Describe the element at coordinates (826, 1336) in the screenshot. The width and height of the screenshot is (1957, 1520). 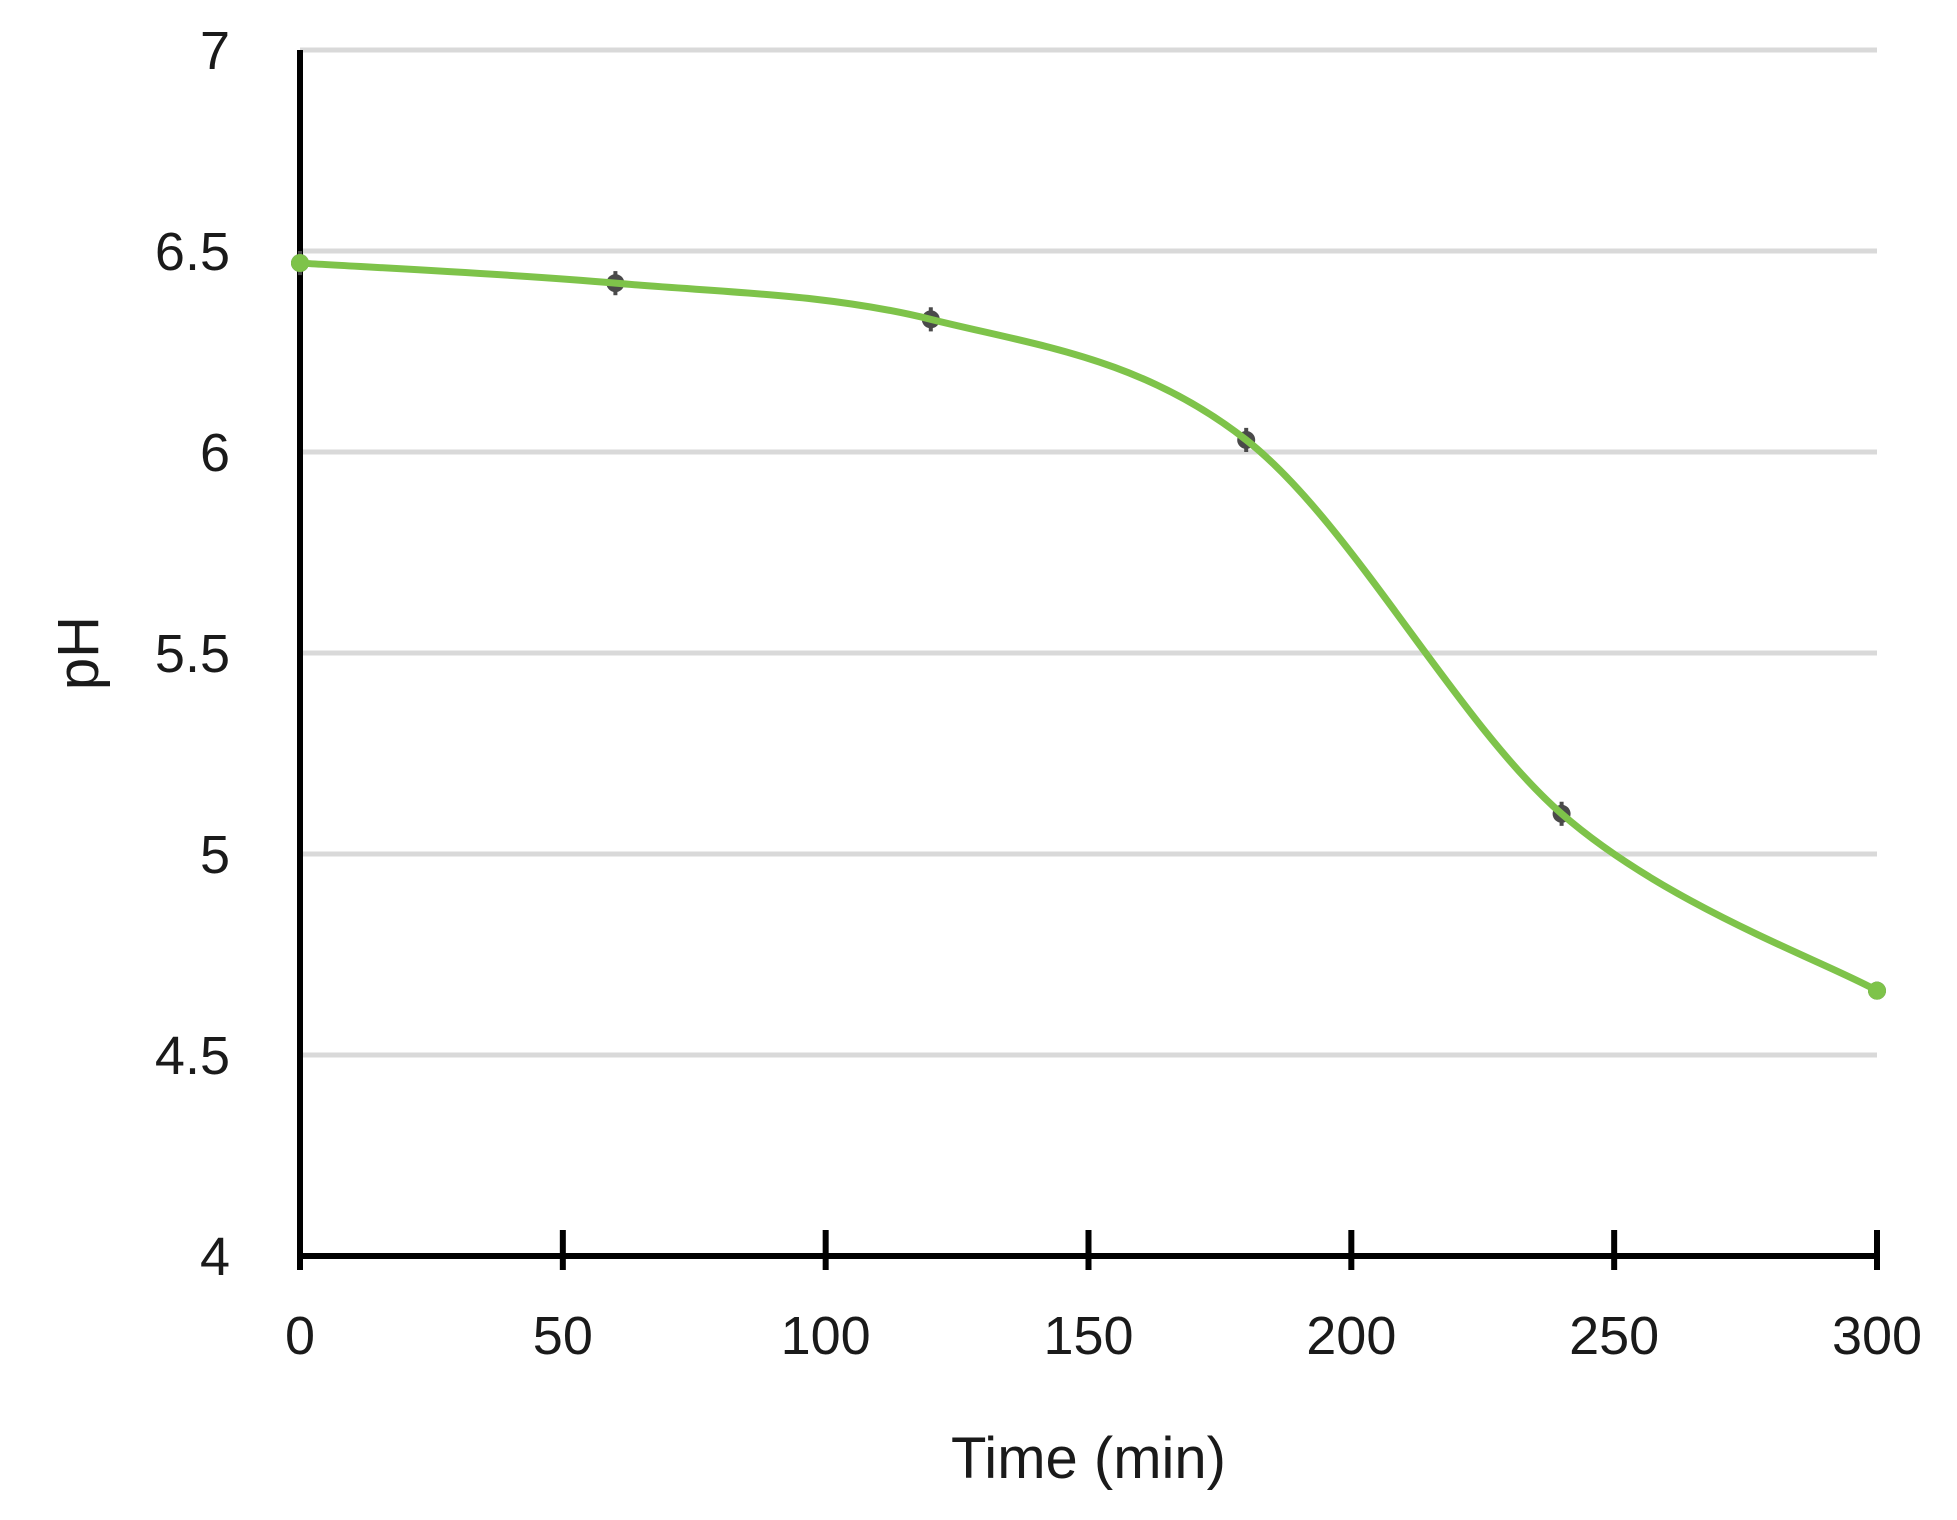
I see `x-tick-label: 100` at that location.